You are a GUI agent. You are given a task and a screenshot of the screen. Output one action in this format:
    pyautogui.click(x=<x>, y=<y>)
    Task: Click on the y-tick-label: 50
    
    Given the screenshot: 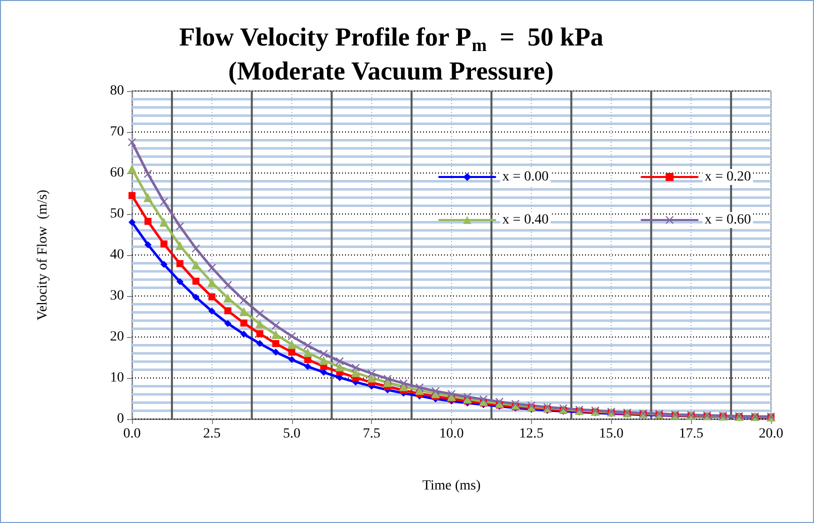 What is the action you would take?
    pyautogui.click(x=117, y=214)
    